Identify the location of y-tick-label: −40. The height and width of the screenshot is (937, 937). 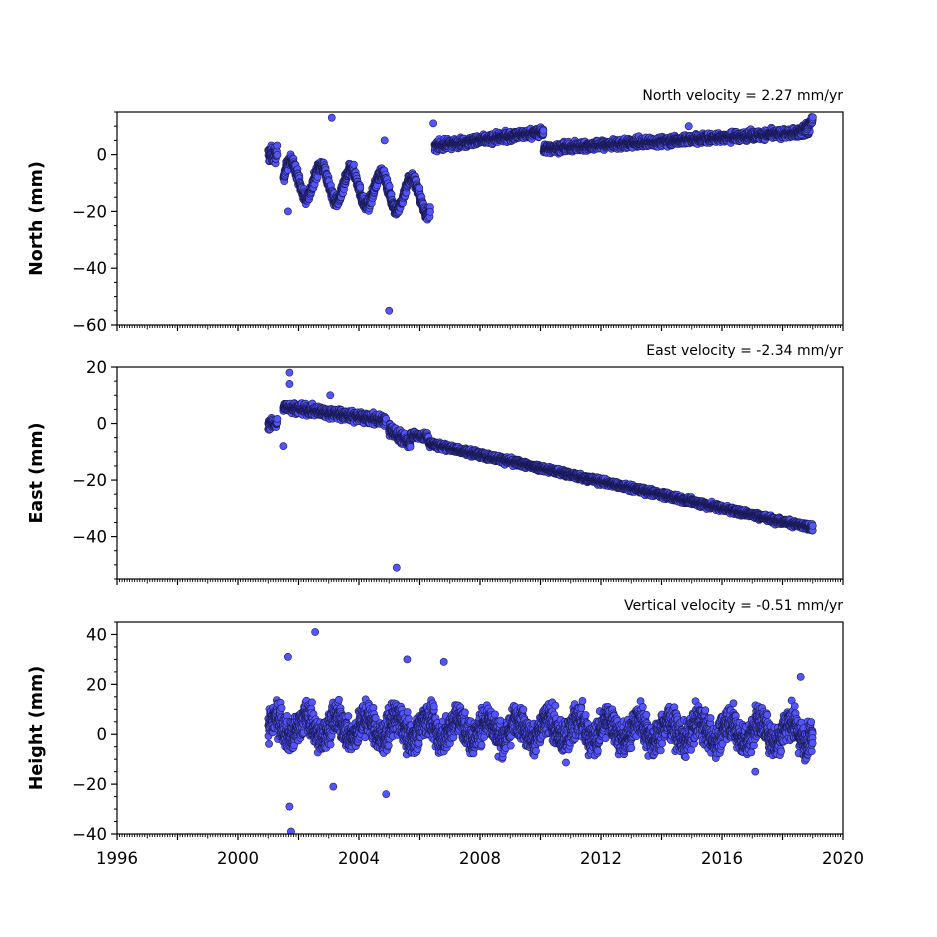
(89, 268).